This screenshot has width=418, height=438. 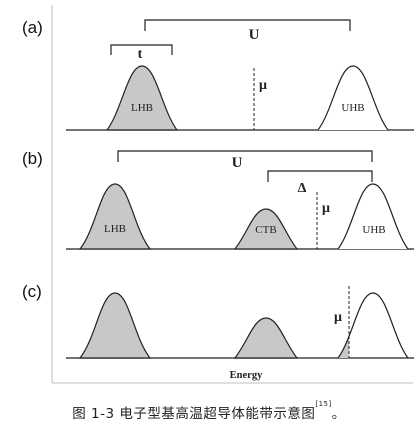 I want to click on panel-b-ctb-band, so click(x=266, y=229).